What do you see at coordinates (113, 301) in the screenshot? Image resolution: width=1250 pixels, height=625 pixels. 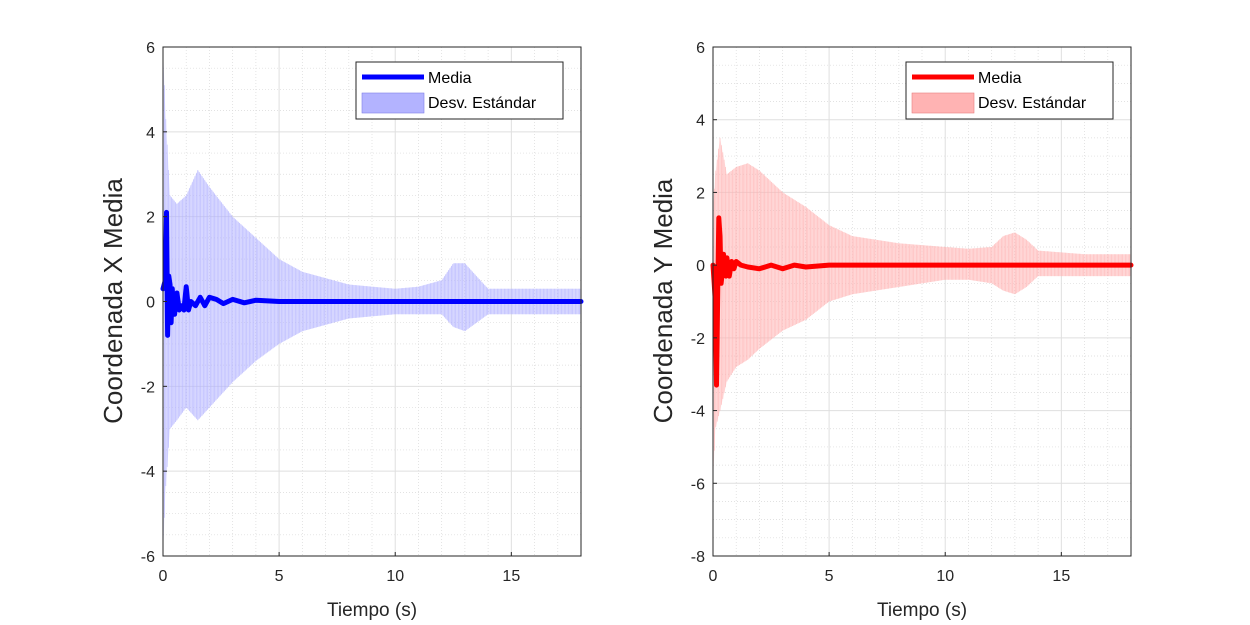 I see `left-y-axis-label: Coordenada X Media` at bounding box center [113, 301].